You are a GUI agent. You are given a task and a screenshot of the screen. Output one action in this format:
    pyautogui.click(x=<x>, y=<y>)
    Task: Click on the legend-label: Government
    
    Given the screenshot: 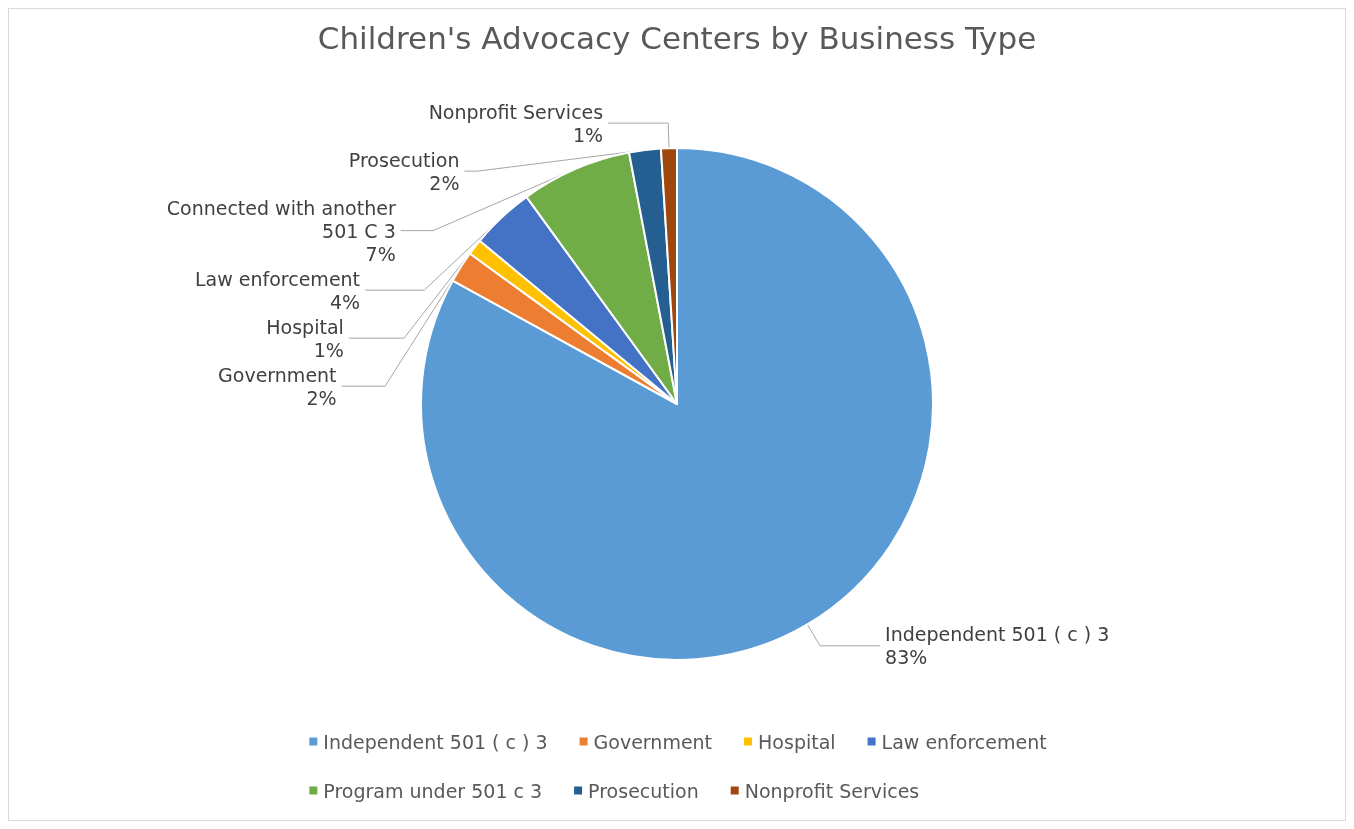 What is the action you would take?
    pyautogui.click(x=653, y=741)
    